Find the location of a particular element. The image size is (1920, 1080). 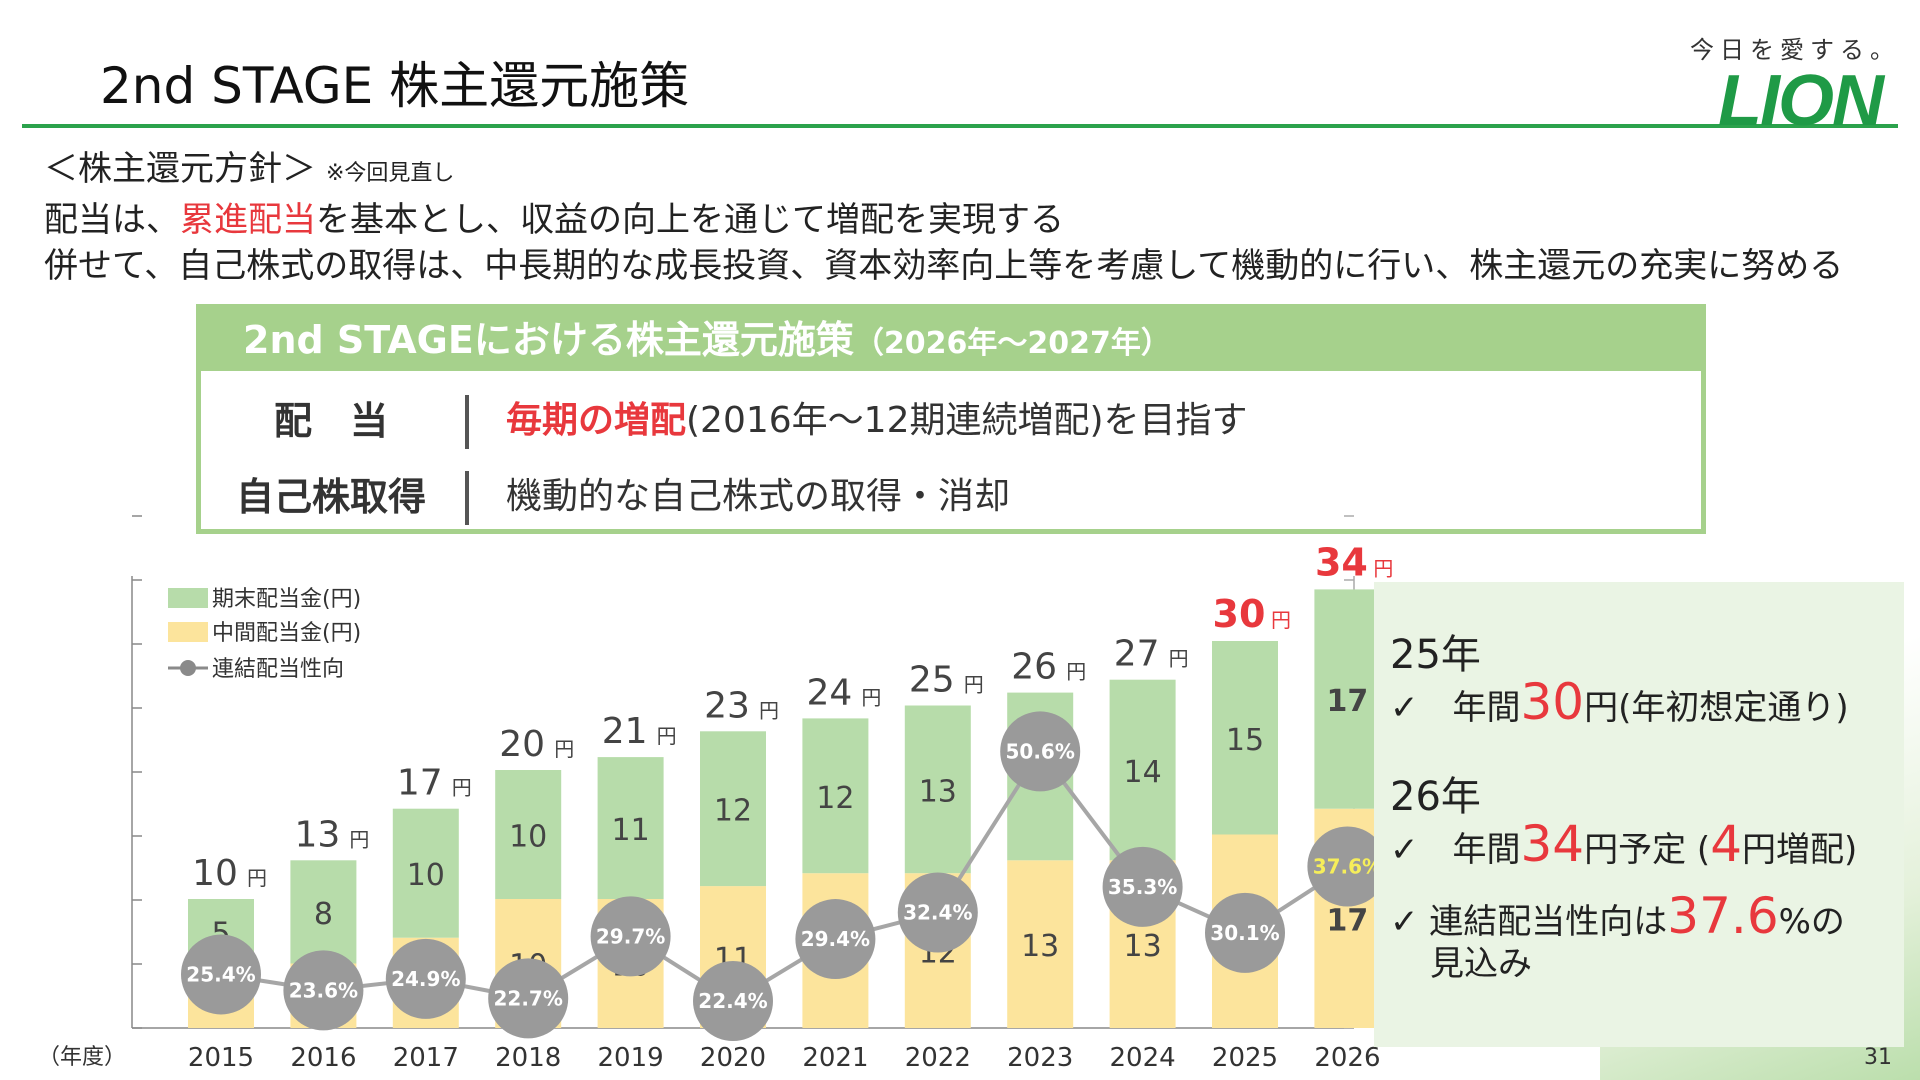

bar-yearend-2022 is located at coordinates (937, 789).